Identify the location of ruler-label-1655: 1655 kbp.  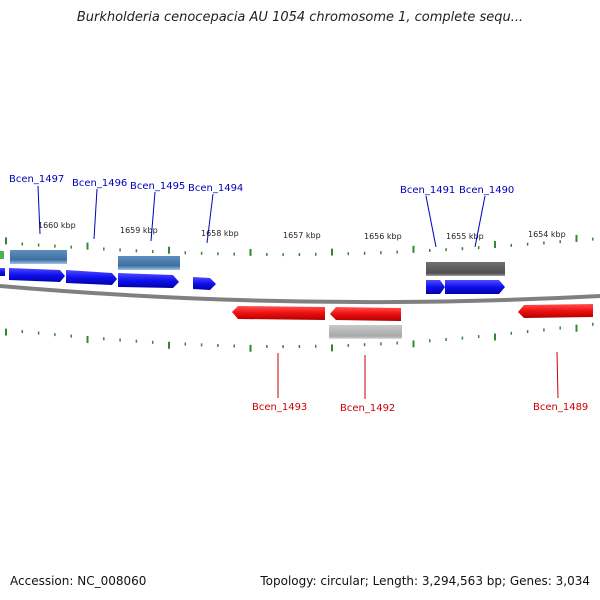
(465, 236).